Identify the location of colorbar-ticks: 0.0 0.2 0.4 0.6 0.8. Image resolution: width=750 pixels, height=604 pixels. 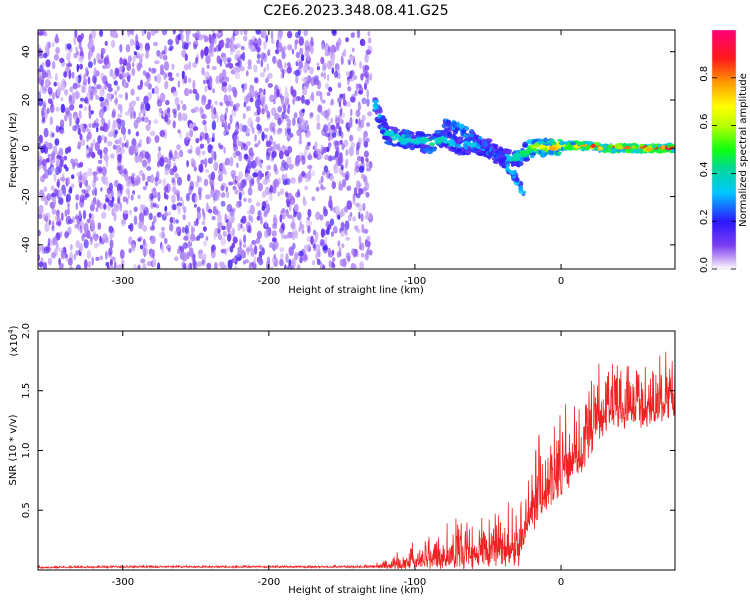
(717, 169).